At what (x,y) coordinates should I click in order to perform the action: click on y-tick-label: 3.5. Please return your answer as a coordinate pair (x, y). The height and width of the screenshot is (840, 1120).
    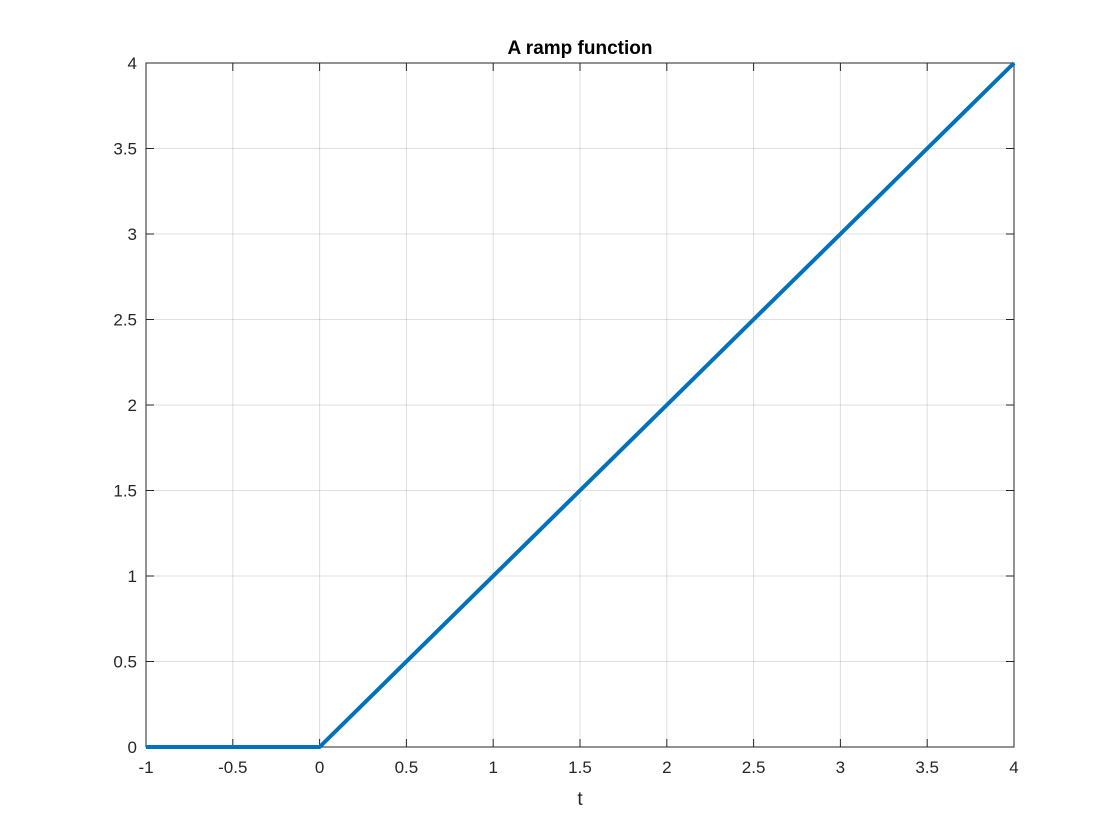
    Looking at the image, I should click on (125, 149).